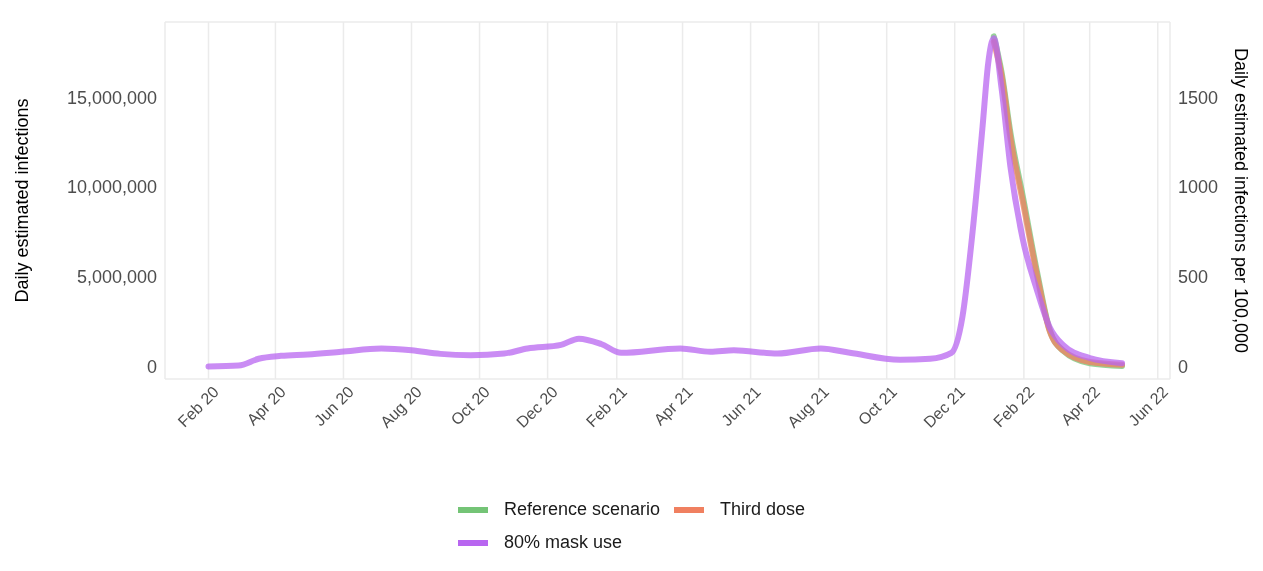 This screenshot has height=571, width=1263. What do you see at coordinates (877, 406) in the screenshot?
I see `x-tick-label: Oct 21` at bounding box center [877, 406].